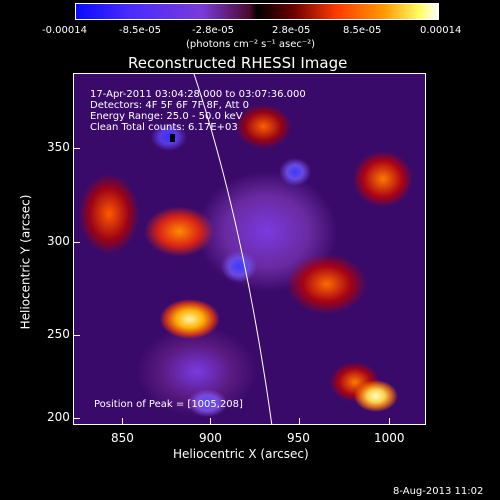 The width and height of the screenshot is (500, 500). I want to click on x-tick-label: 900, so click(210, 438).